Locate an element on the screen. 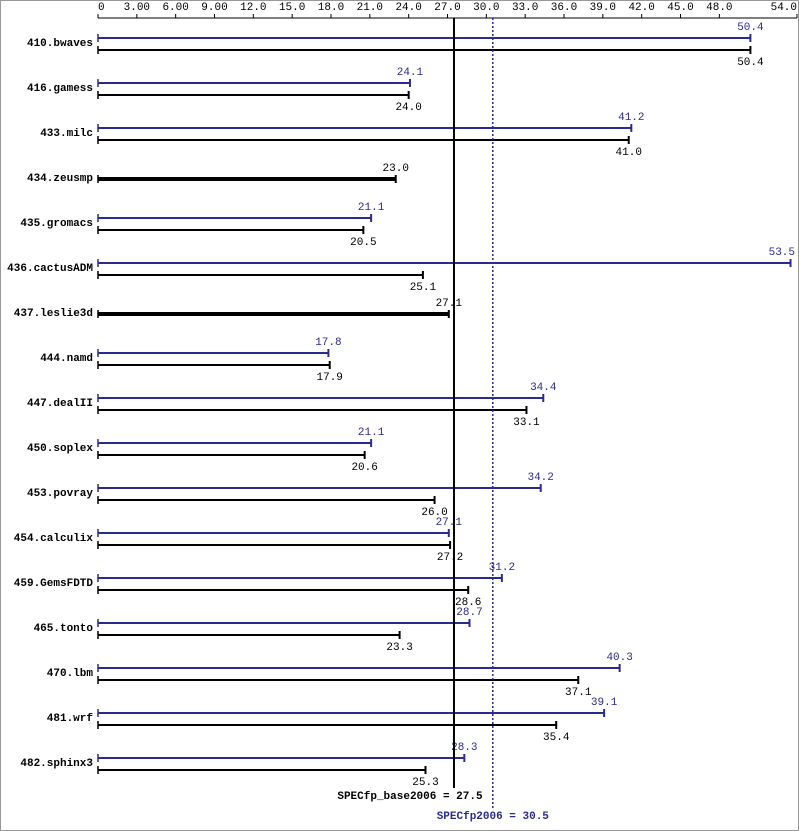 The height and width of the screenshot is (831, 799). x-tick-label: 21.0 is located at coordinates (370, 8).